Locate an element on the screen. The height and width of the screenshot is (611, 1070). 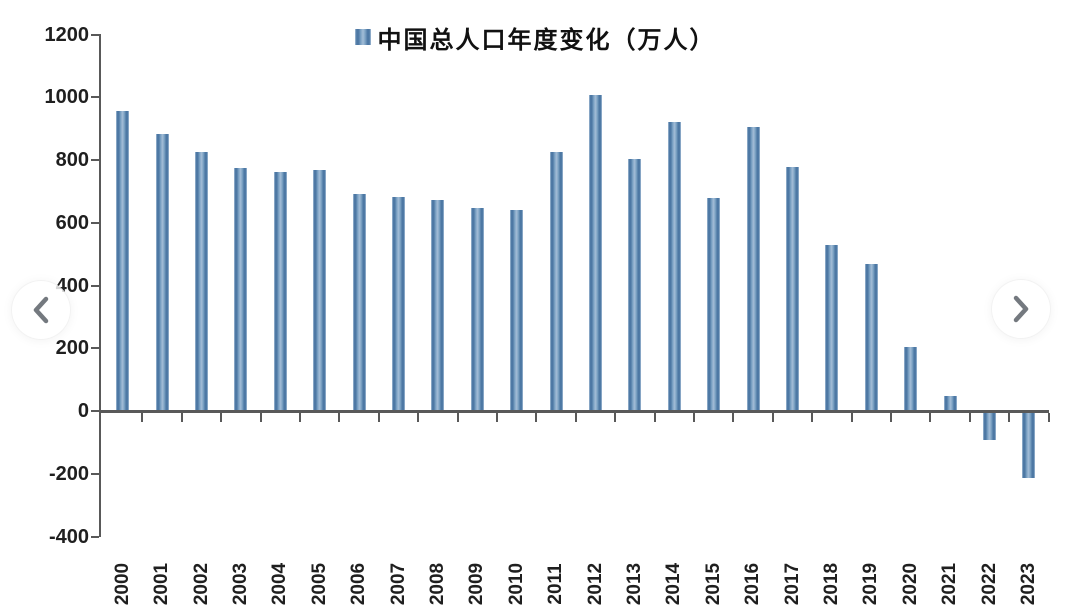
x-axis-label-2019: 2019 is located at coordinates (871, 584).